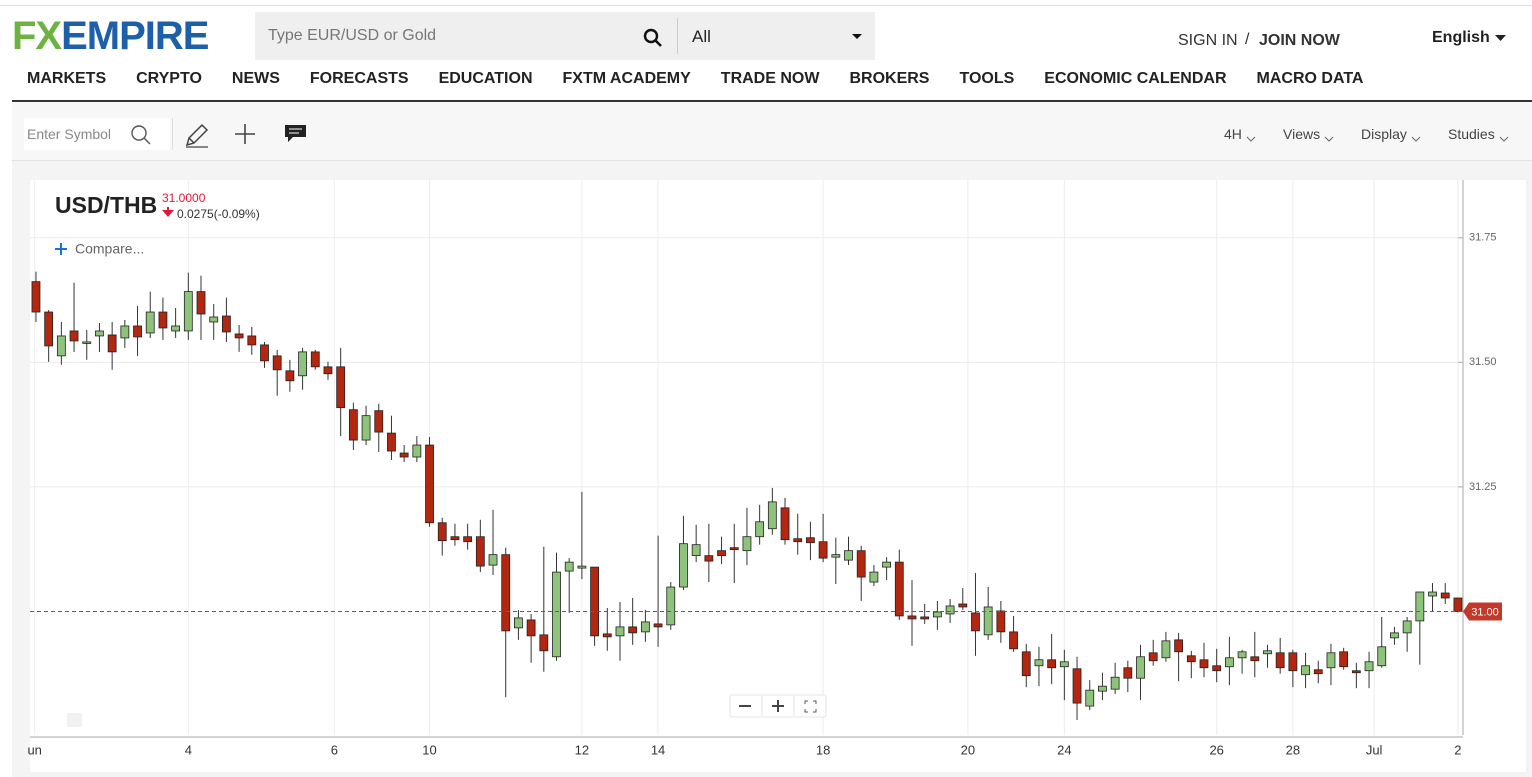 The width and height of the screenshot is (1532, 777). I want to click on nav-item: FXTM ACADEMY, so click(626, 78).